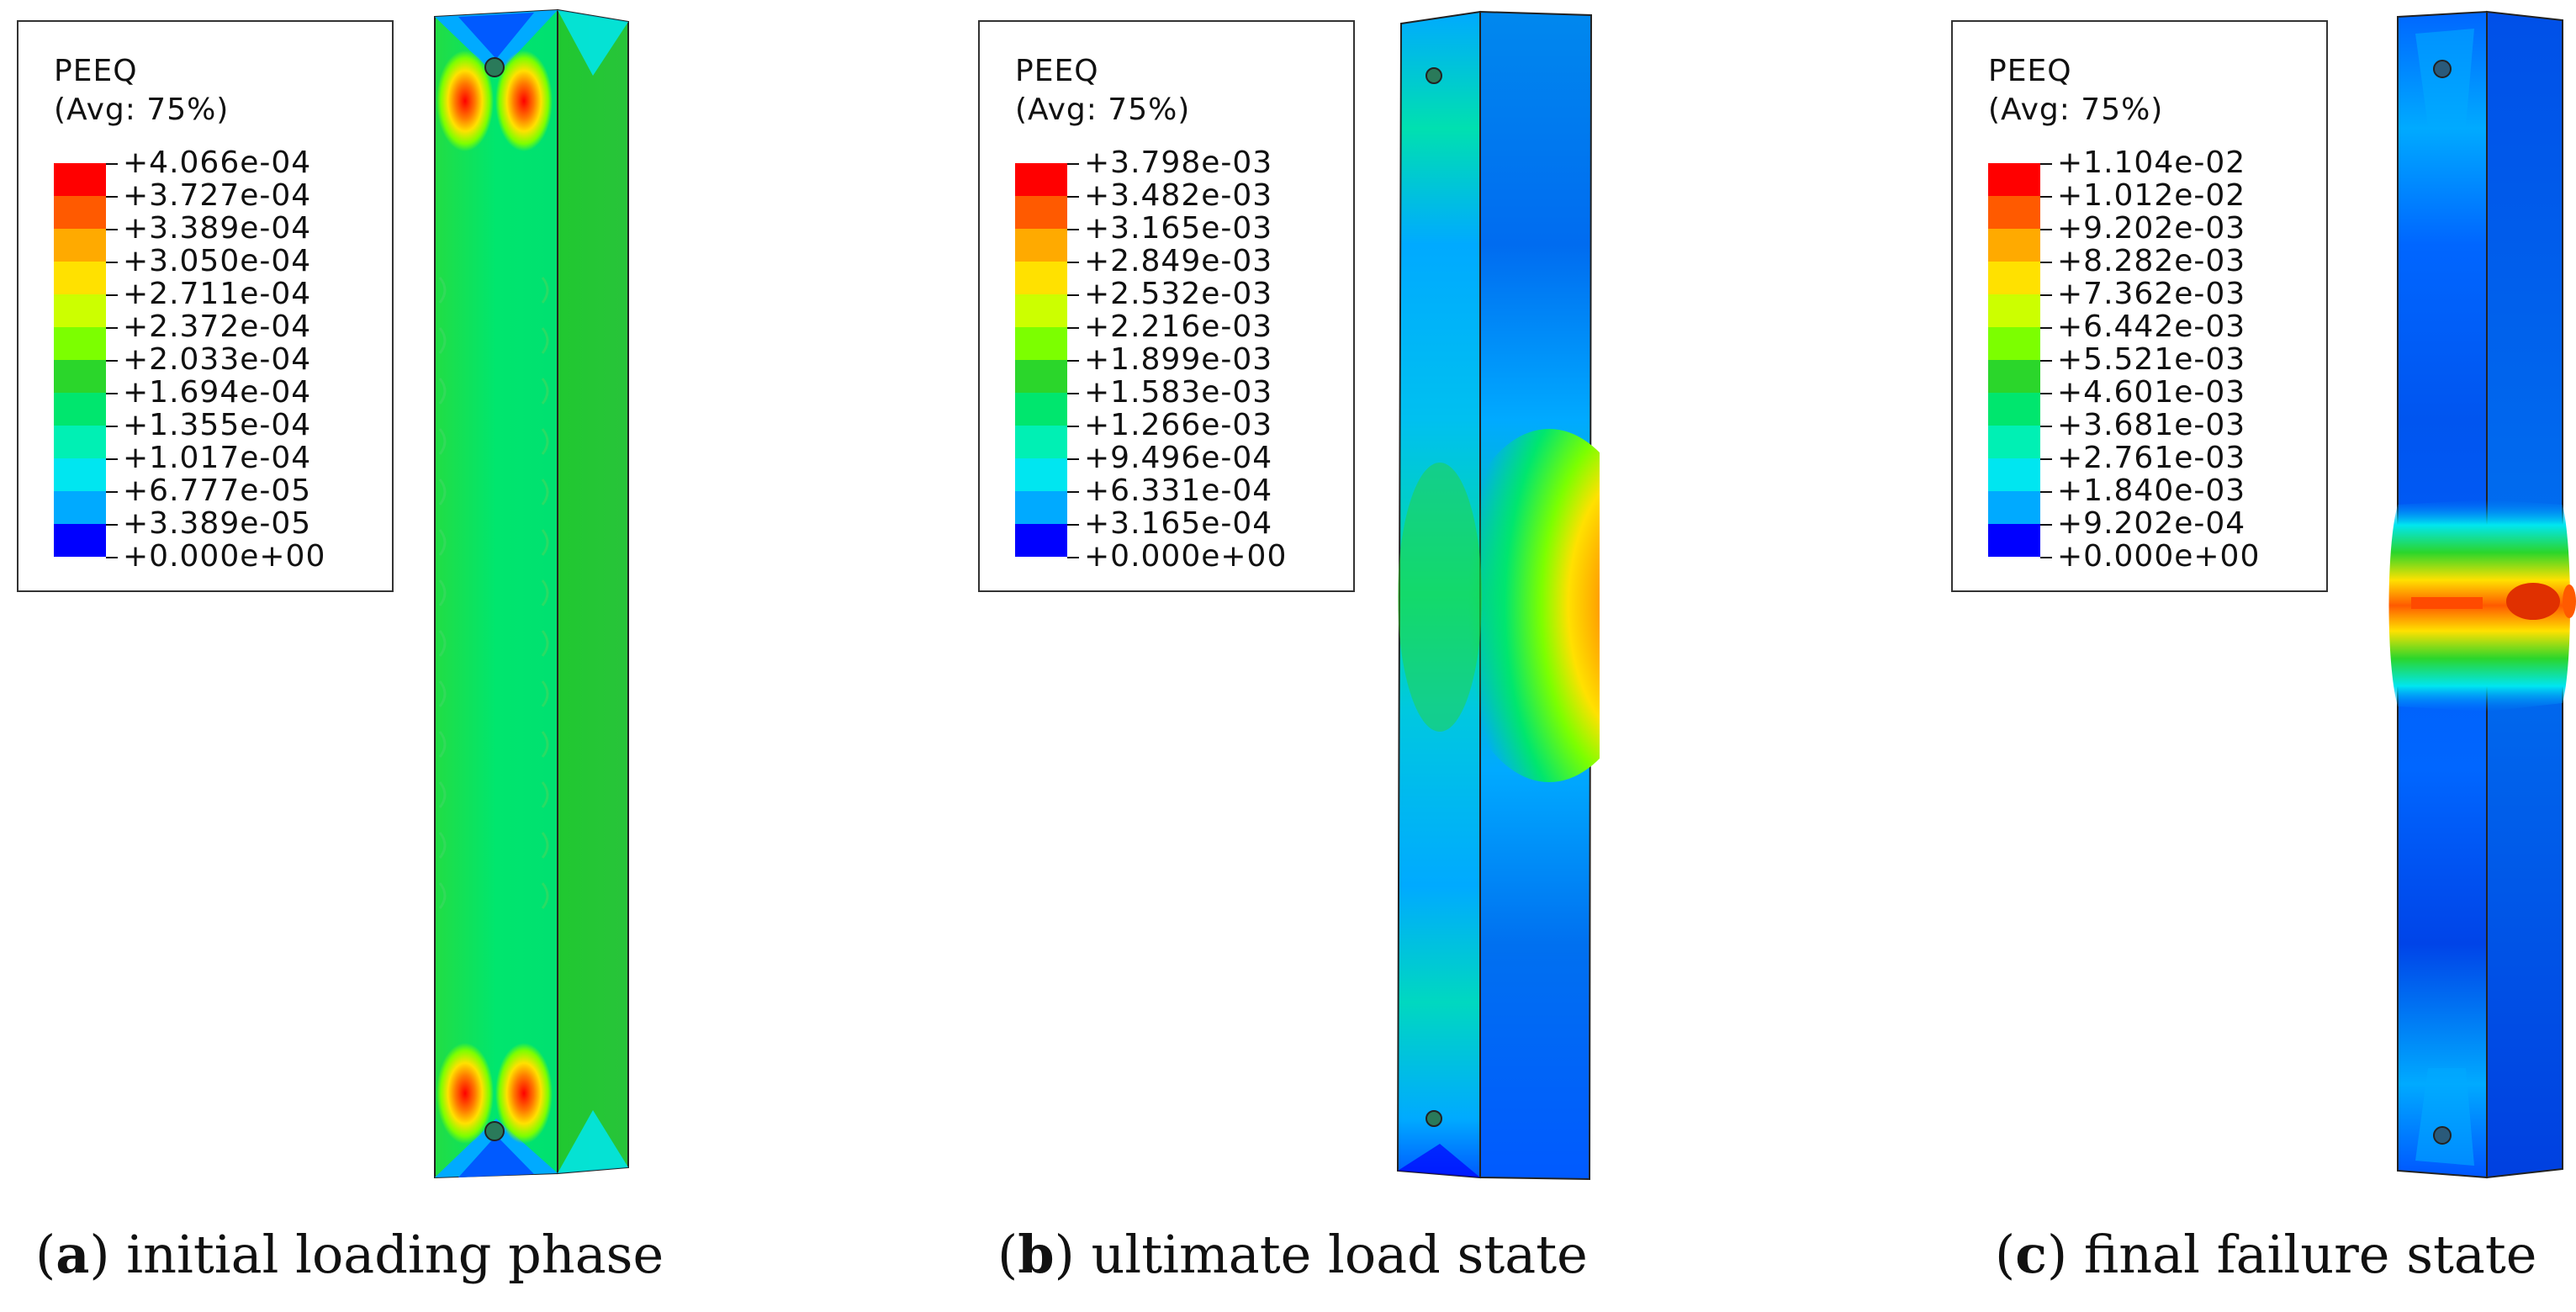 Image resolution: width=2576 pixels, height=1312 pixels. Describe the element at coordinates (2151, 195) in the screenshot. I see `legend-level-label: +1.012e-02` at that location.